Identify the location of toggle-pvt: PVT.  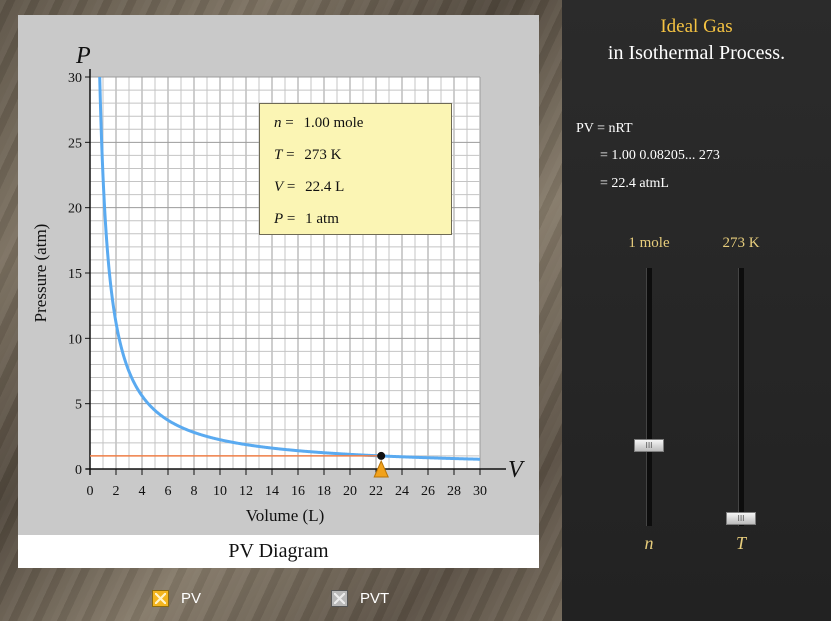
(360, 598).